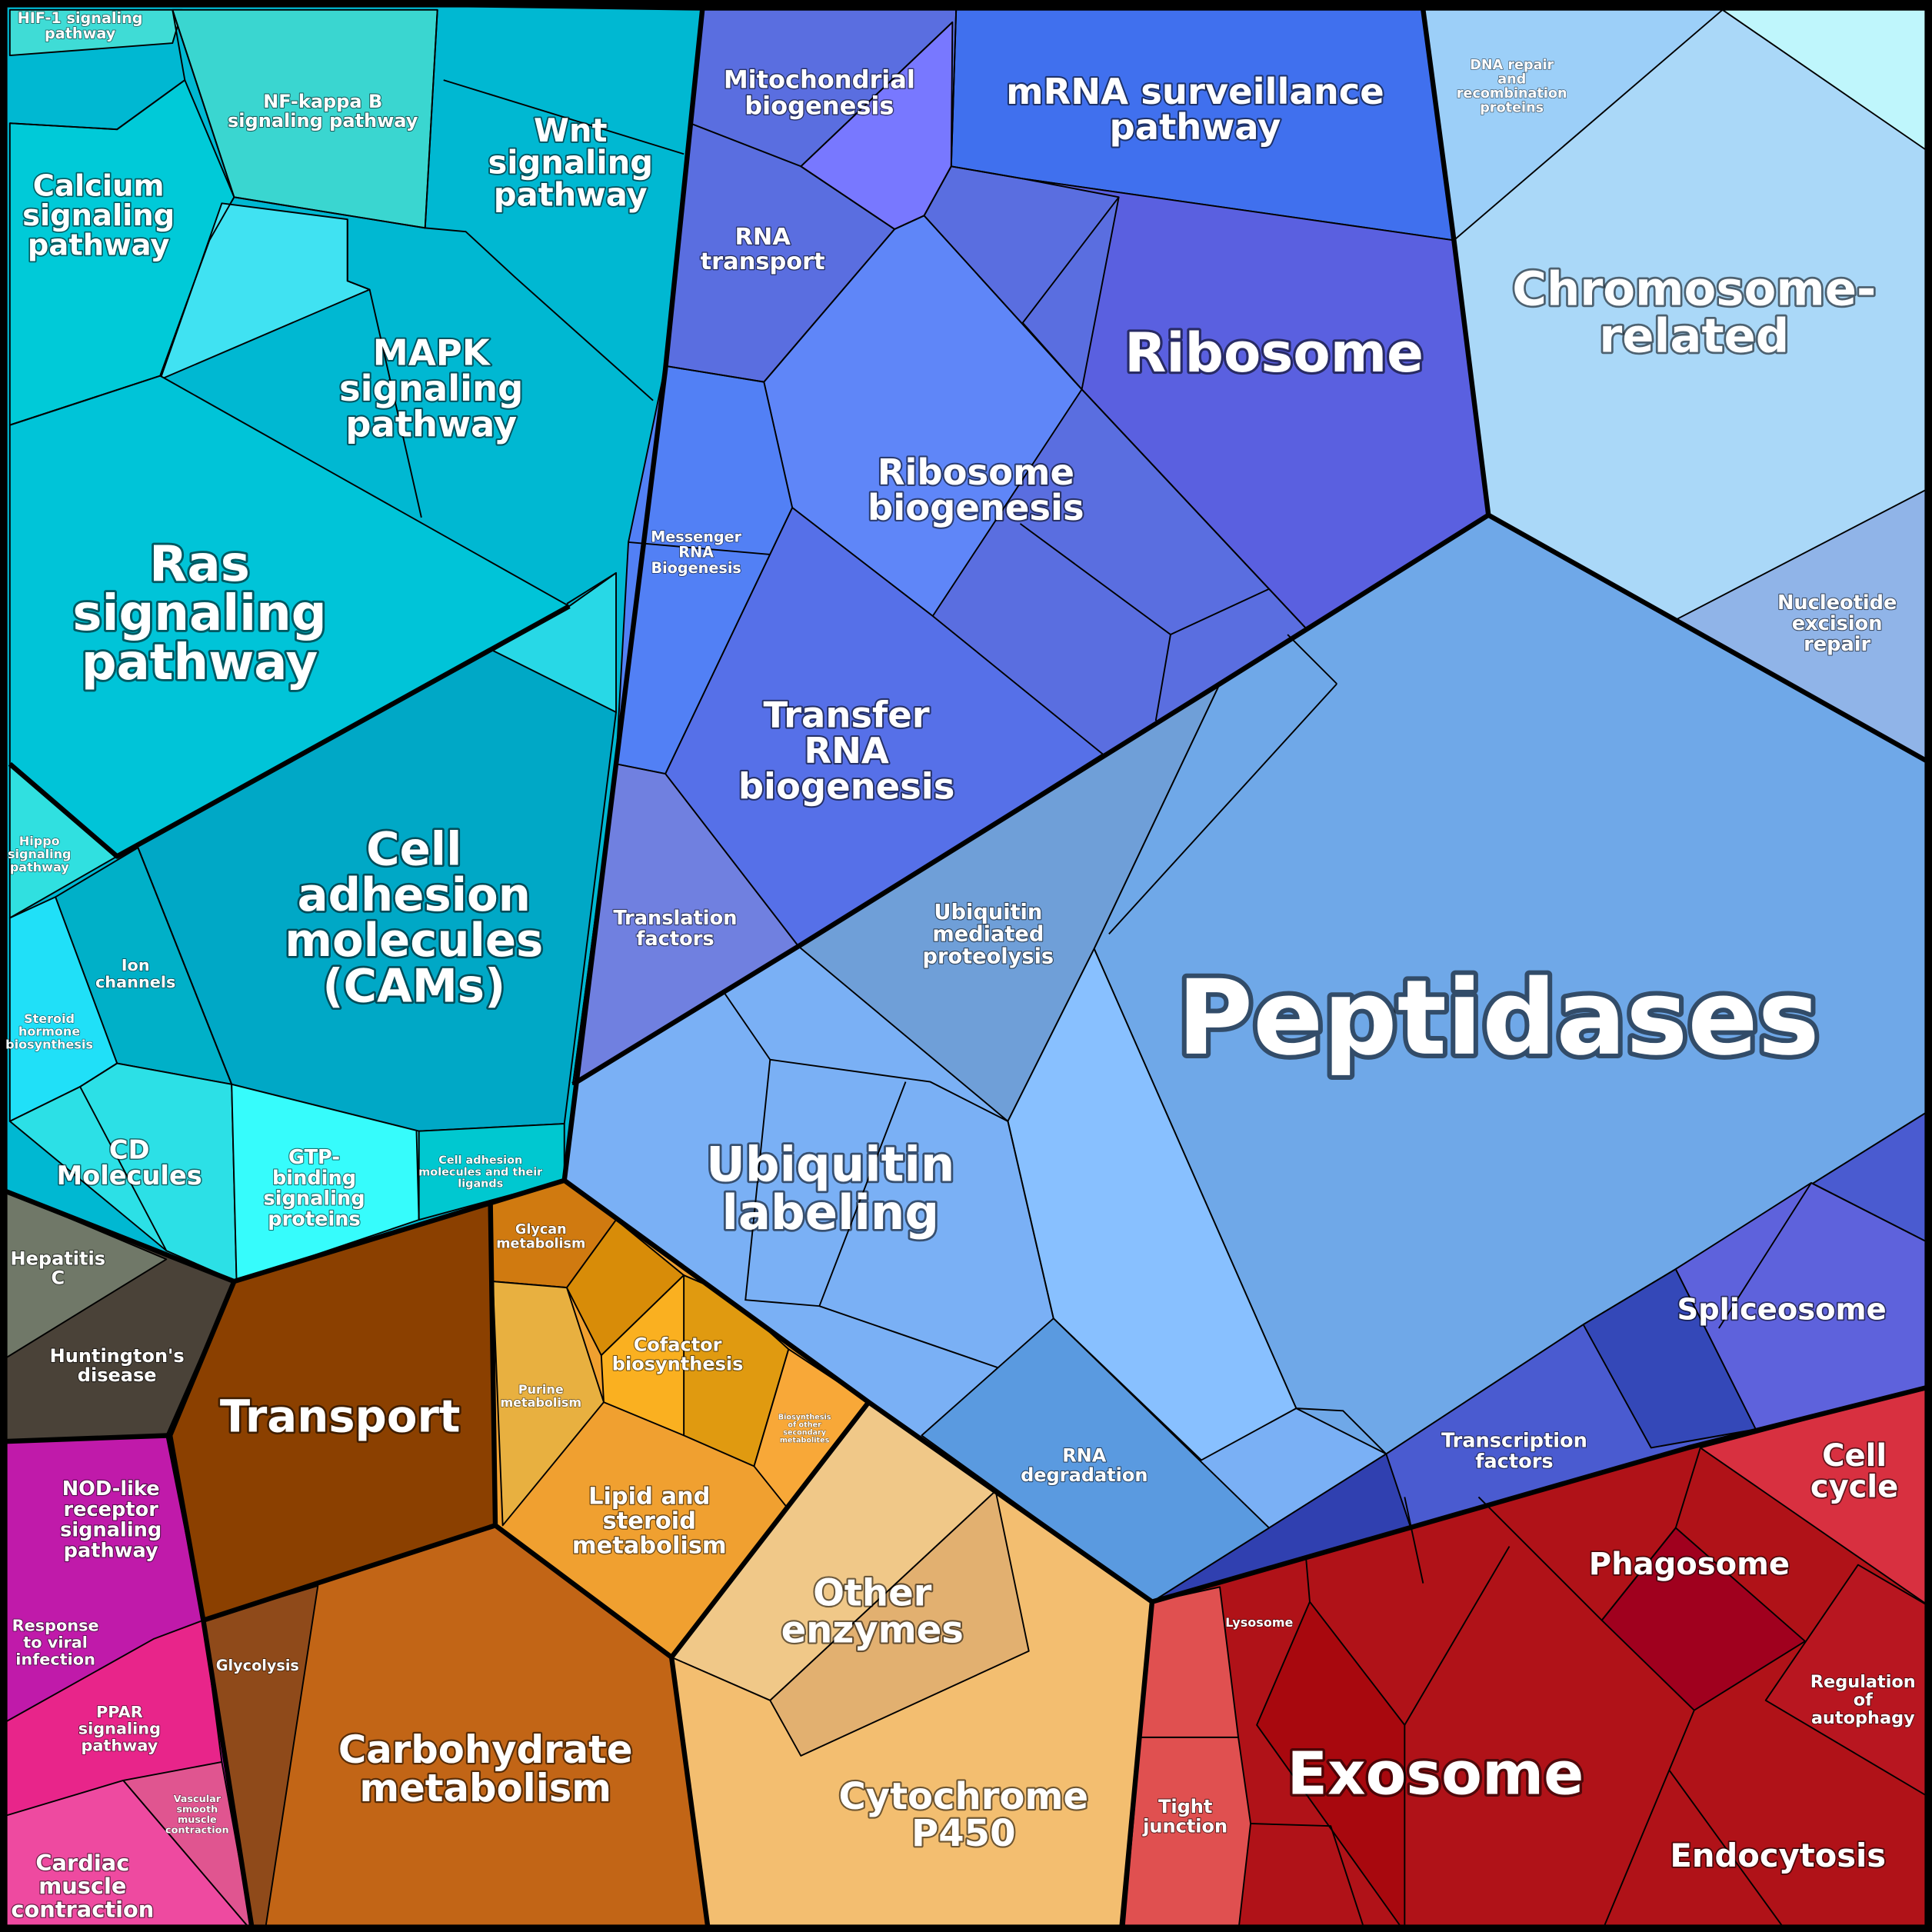 This screenshot has height=1932, width=1932. What do you see at coordinates (1512, 107) in the screenshot?
I see `label-line: proteins` at bounding box center [1512, 107].